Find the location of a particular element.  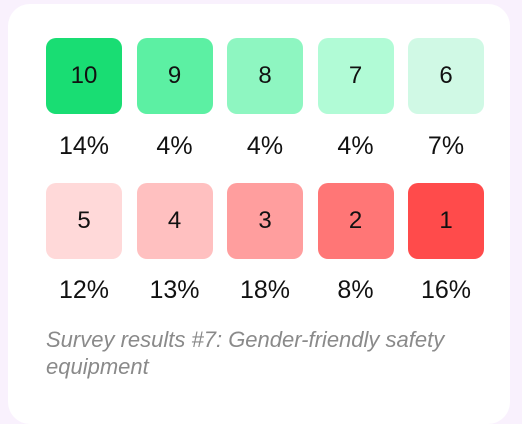

percent-label: 18% is located at coordinates (265, 290).